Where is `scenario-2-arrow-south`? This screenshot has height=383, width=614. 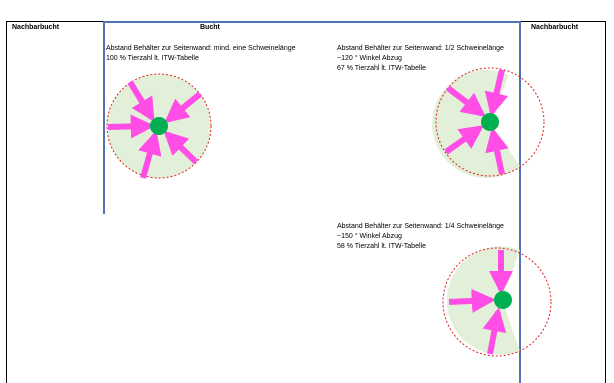 scenario-2-arrow-south is located at coordinates (497, 151).